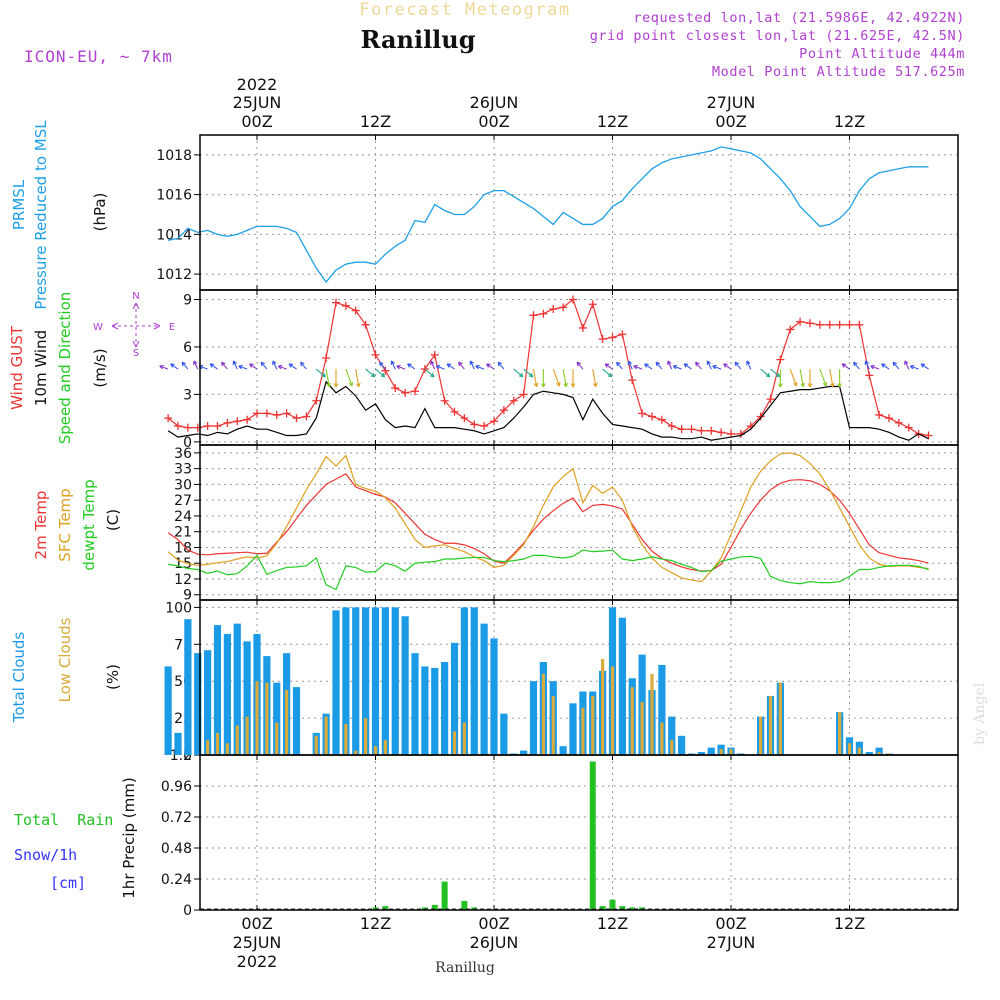 The width and height of the screenshot is (1000, 1000). Describe the element at coordinates (183, 501) in the screenshot. I see `y-tick-label: 27` at that location.